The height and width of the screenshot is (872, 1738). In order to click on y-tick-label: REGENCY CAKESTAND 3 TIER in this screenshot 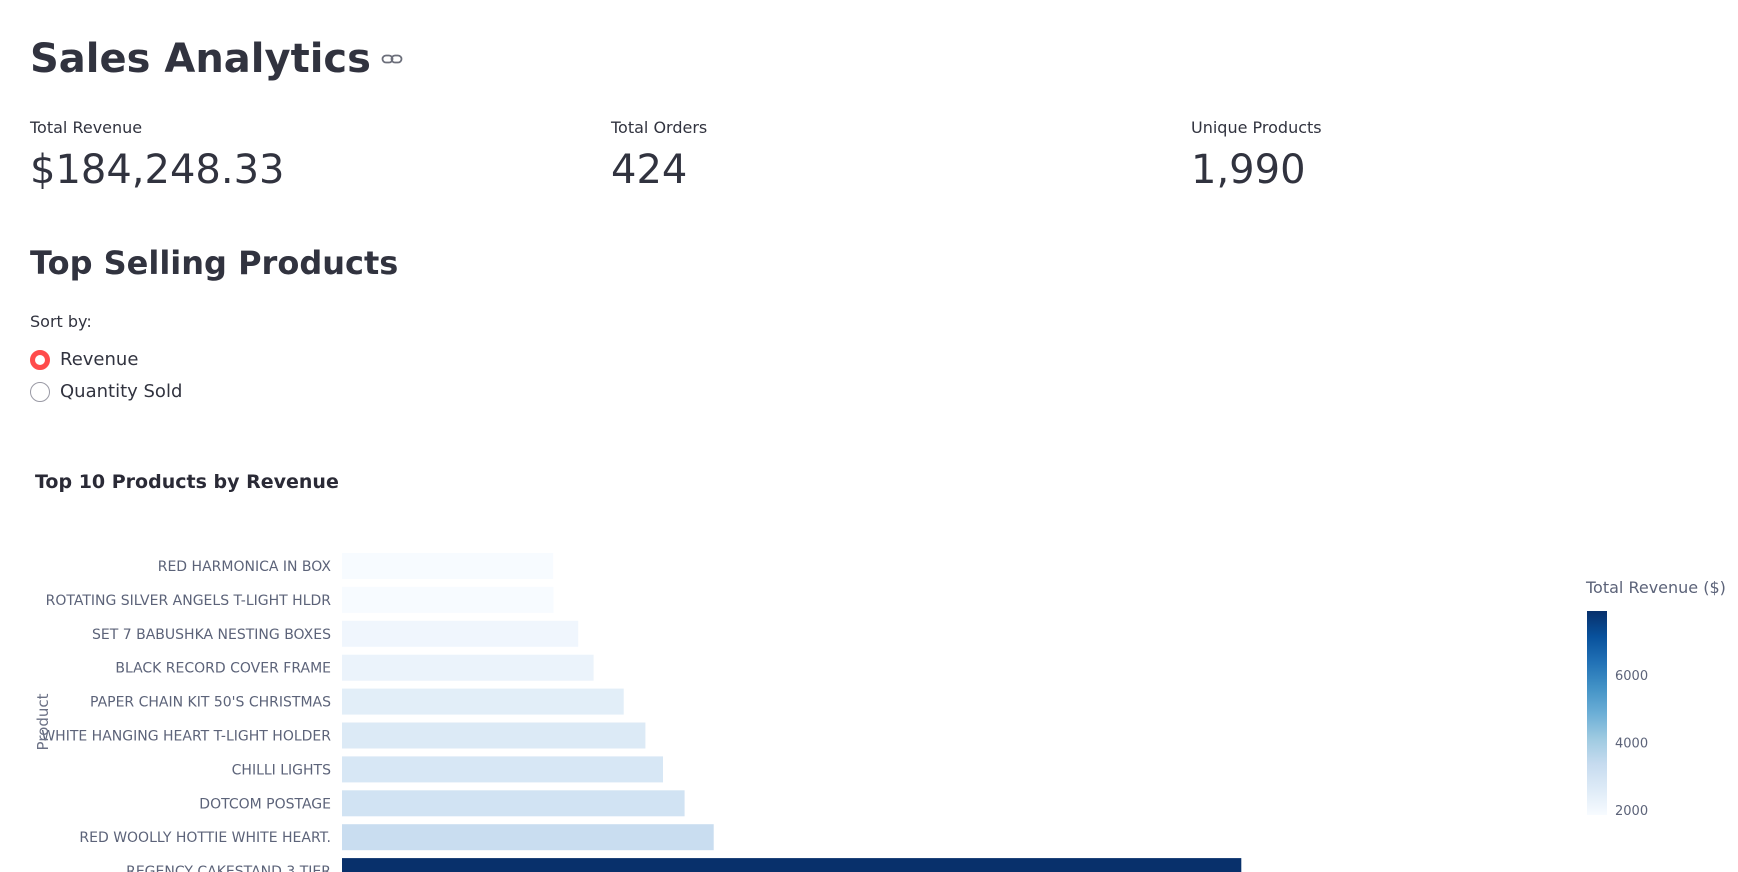, I will do `click(228, 868)`.